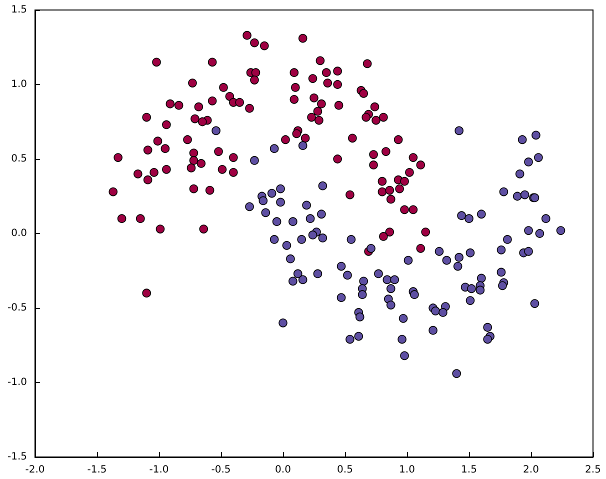  I want to click on x-tick-label: 1.0, so click(407, 470).